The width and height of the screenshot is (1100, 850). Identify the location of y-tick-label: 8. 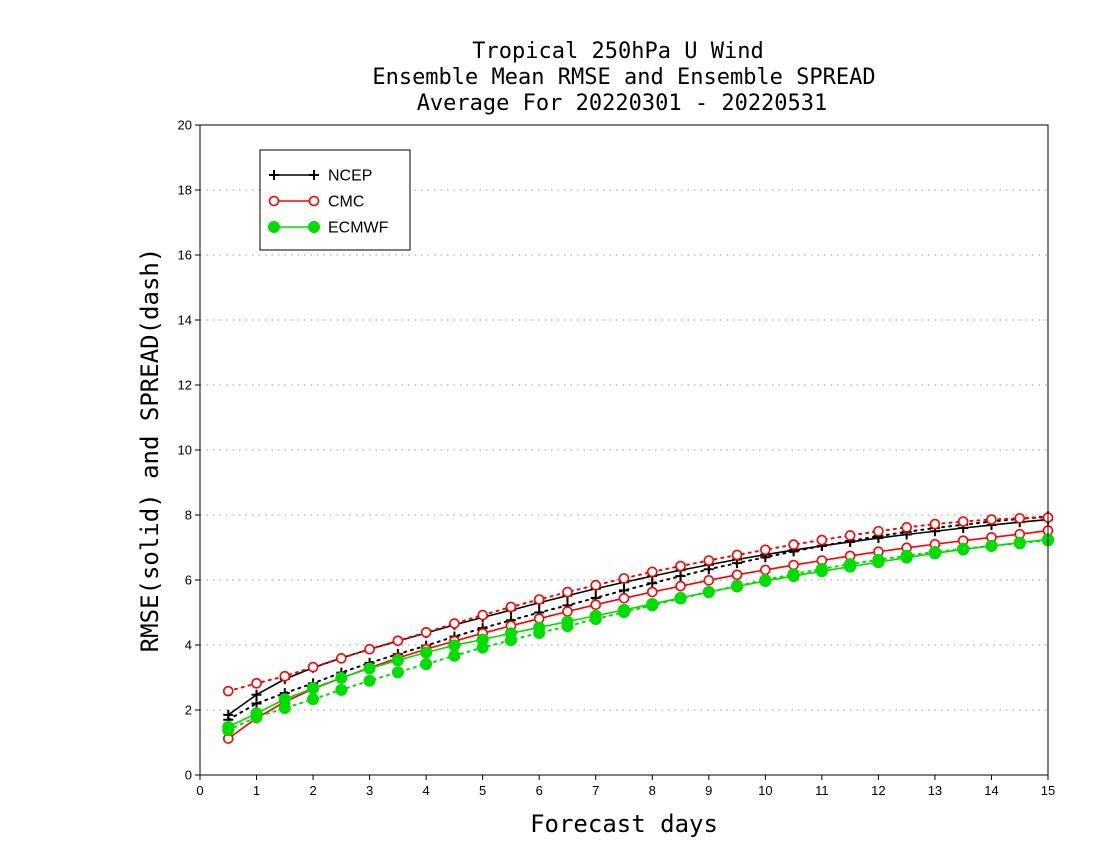
(188, 515).